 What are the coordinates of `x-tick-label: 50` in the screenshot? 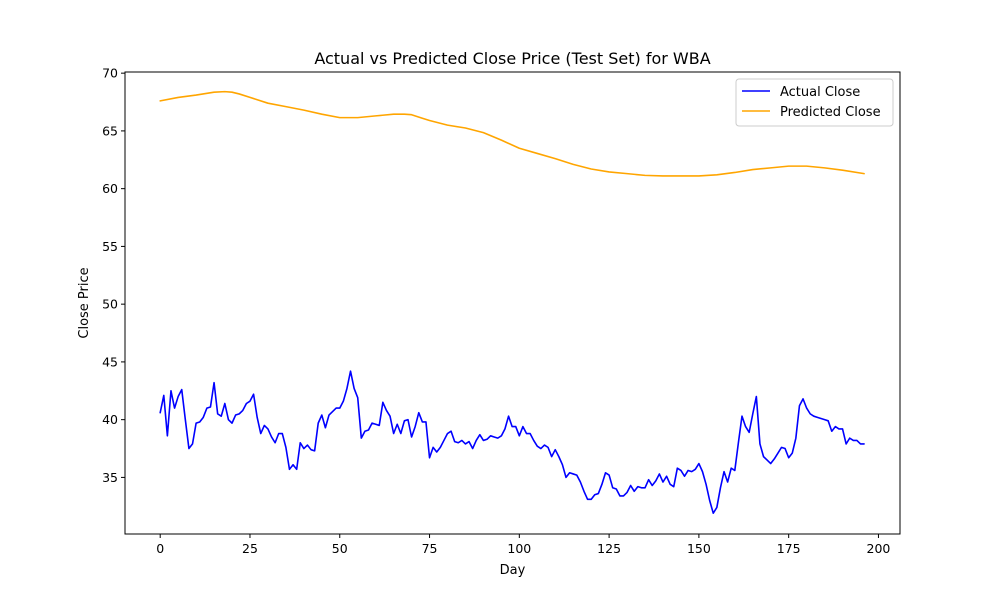 It's located at (340, 548).